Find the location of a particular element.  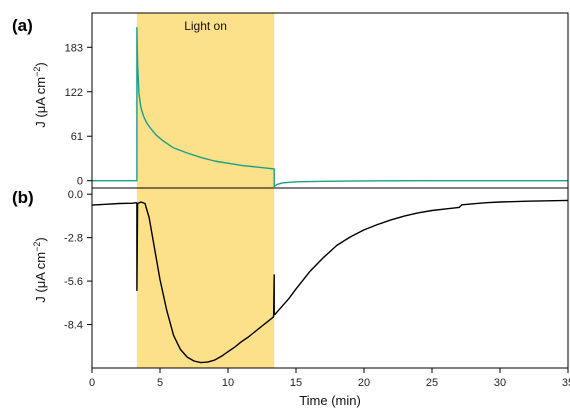

y-tick-label-a: 122 is located at coordinates (74, 93).